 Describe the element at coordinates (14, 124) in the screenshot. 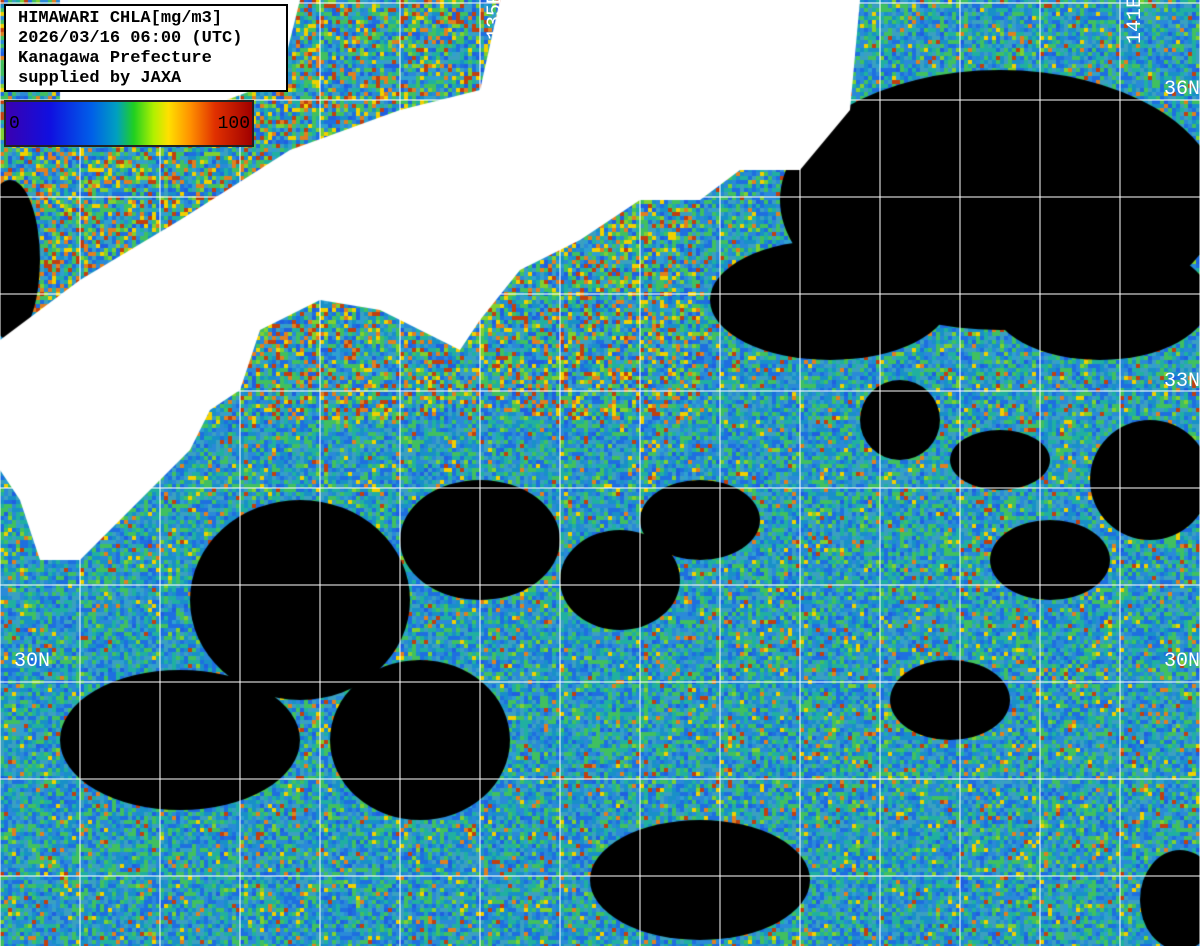

I see `colorbar-min: 0` at that location.